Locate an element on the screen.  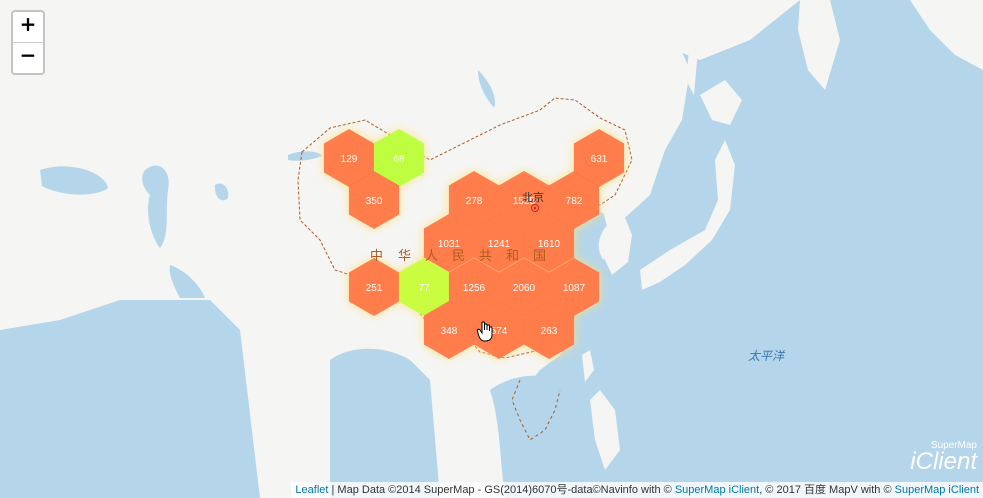
country-label: 中 华 人 民 共 和 国 is located at coordinates (458, 256).